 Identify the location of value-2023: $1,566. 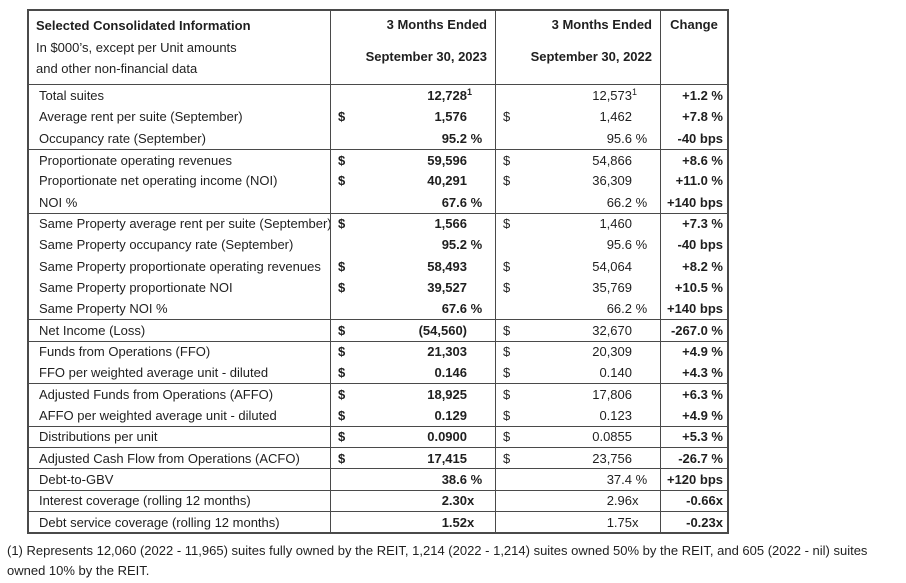
(412, 223).